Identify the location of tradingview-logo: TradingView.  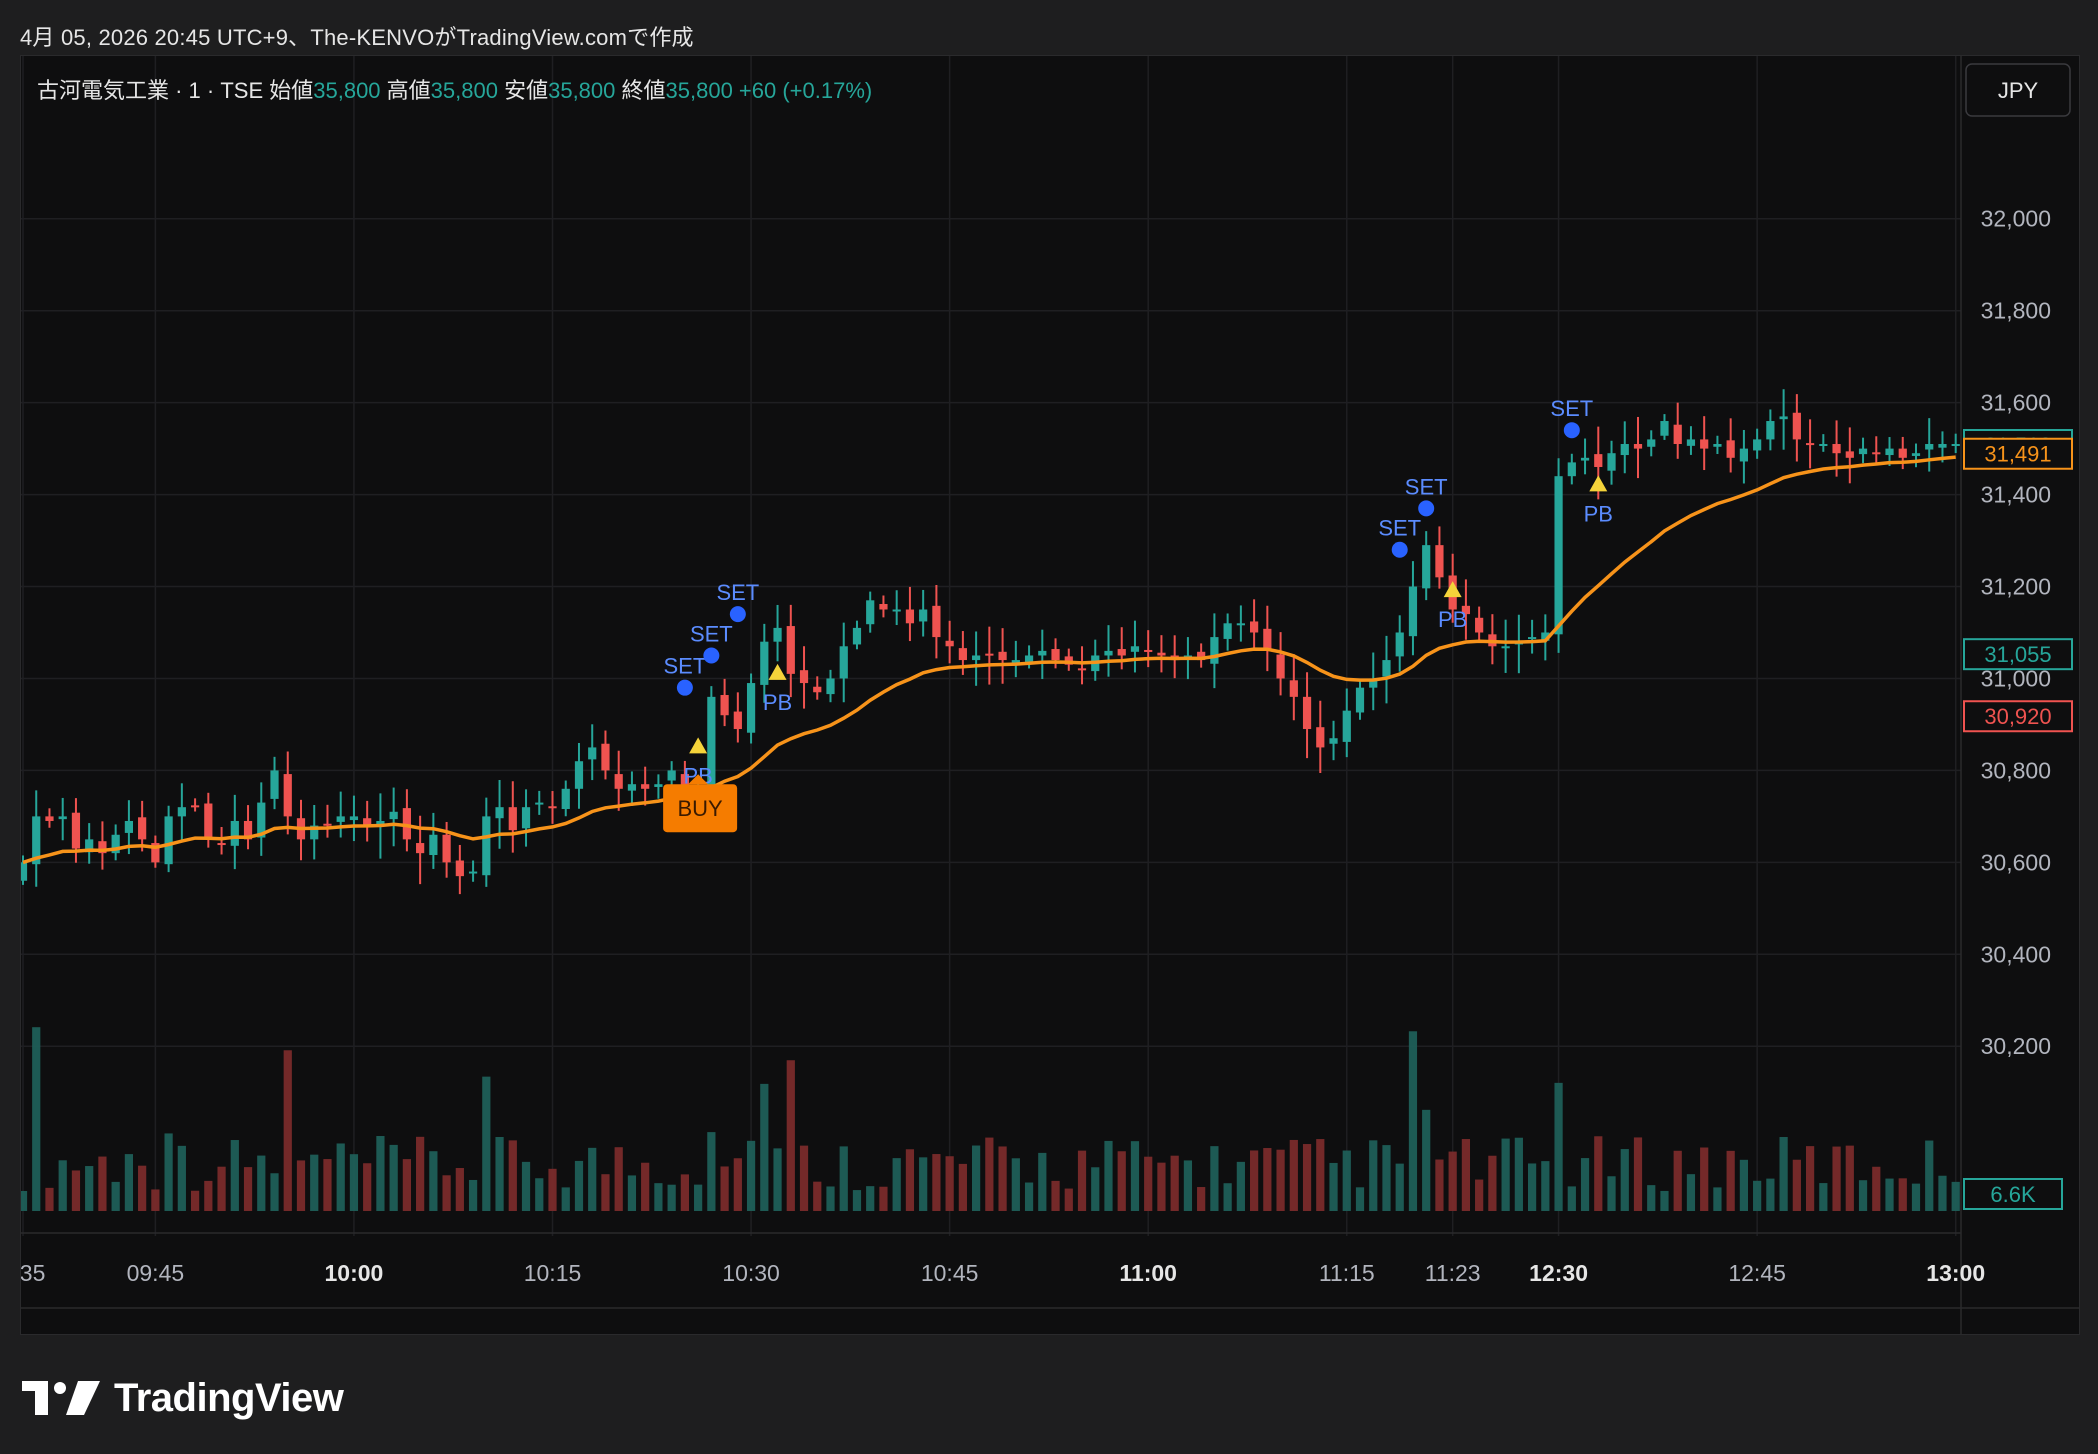
(183, 1398).